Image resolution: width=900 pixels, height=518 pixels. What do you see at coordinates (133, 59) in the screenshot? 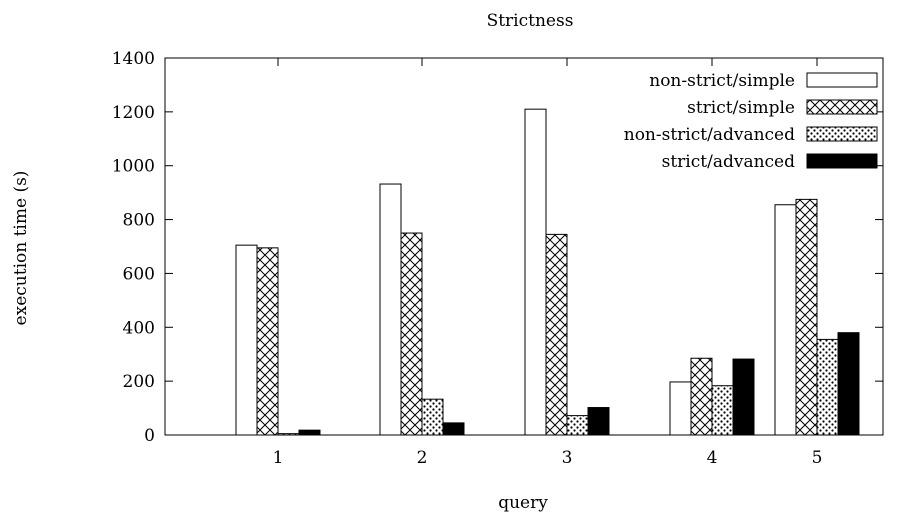
I see `y-tick-label: 1400` at bounding box center [133, 59].